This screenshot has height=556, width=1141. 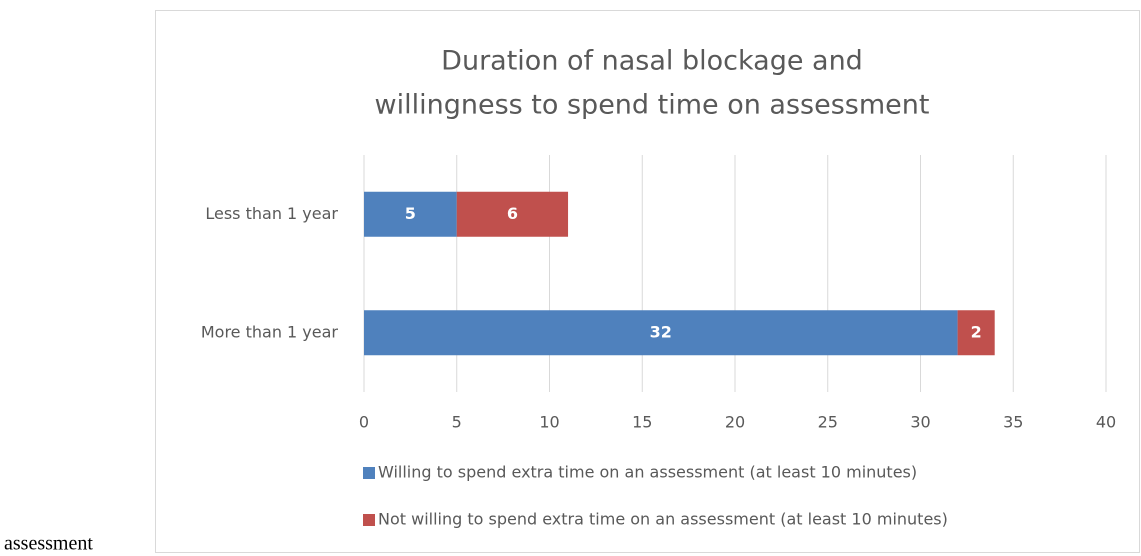 I want to click on data-label: 5, so click(x=410, y=213).